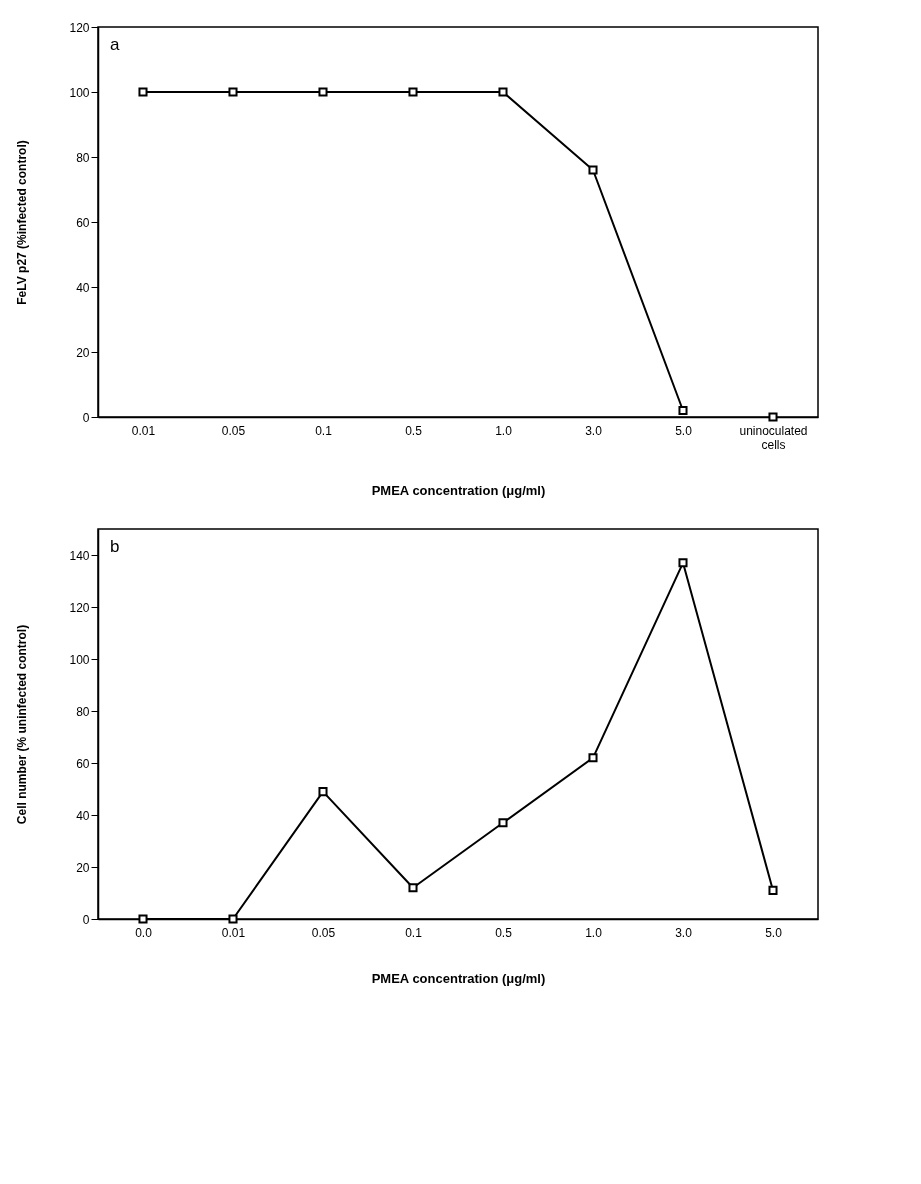  Describe the element at coordinates (22, 724) in the screenshot. I see `y-axis-title: Cell number (% uninfected control)` at that location.